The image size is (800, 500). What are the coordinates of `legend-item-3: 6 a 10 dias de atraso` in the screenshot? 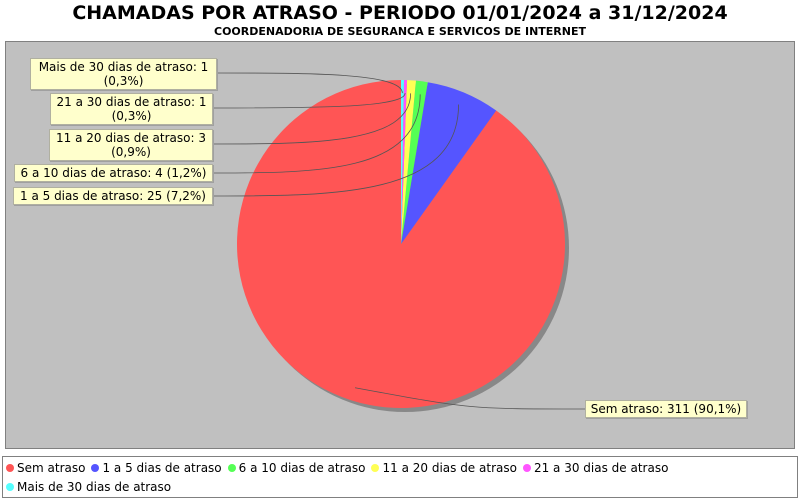 It's located at (296, 468).